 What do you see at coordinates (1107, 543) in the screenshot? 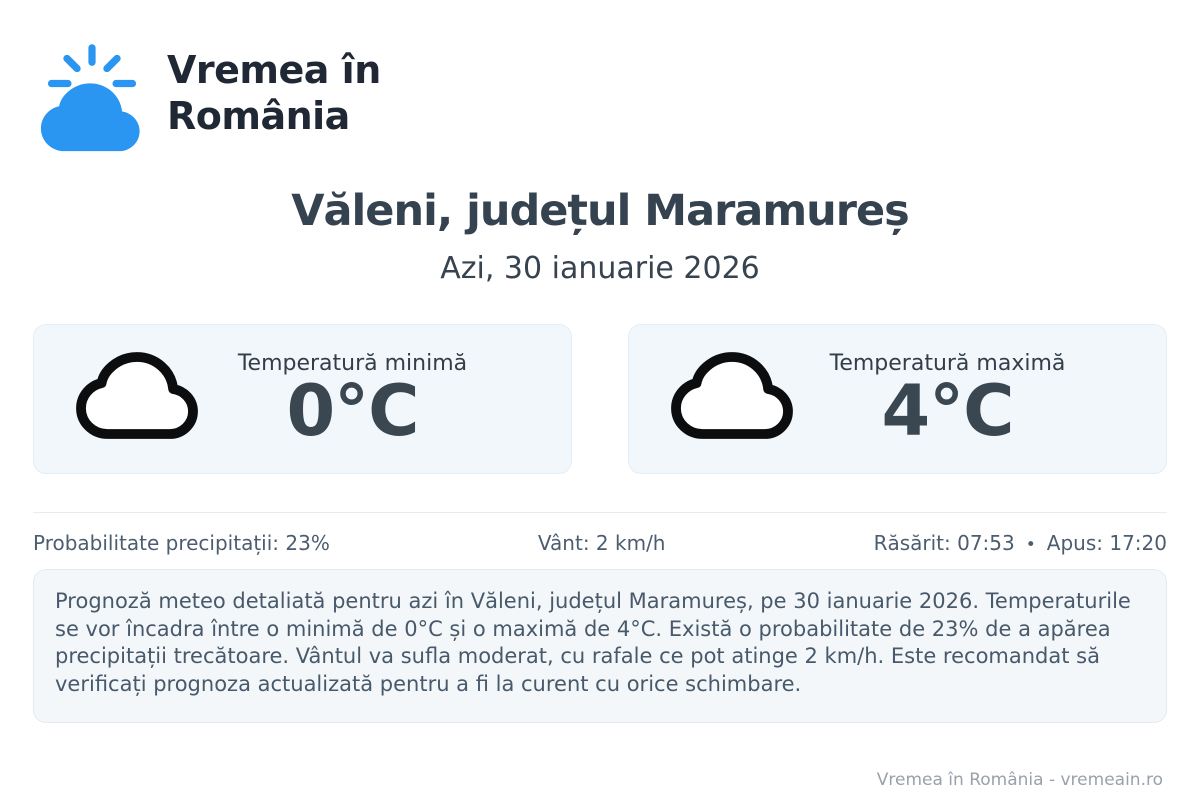
I see `sunset-stat: Apus: 17:20` at bounding box center [1107, 543].